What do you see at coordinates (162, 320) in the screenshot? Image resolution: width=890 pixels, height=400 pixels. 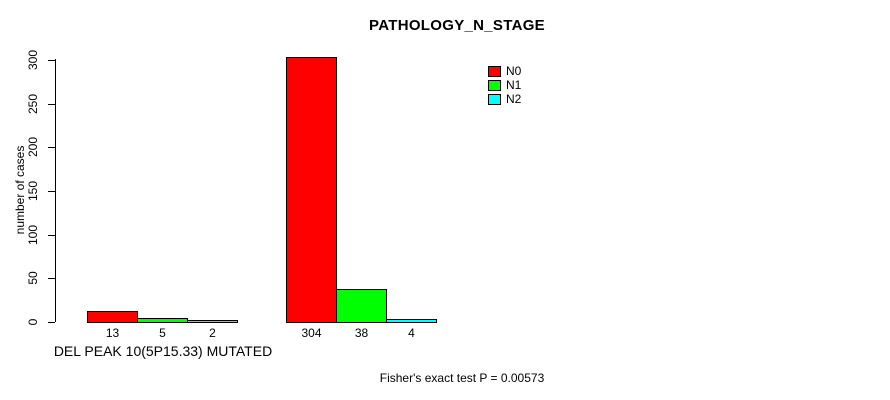 I see `bar-N1-group1` at bounding box center [162, 320].